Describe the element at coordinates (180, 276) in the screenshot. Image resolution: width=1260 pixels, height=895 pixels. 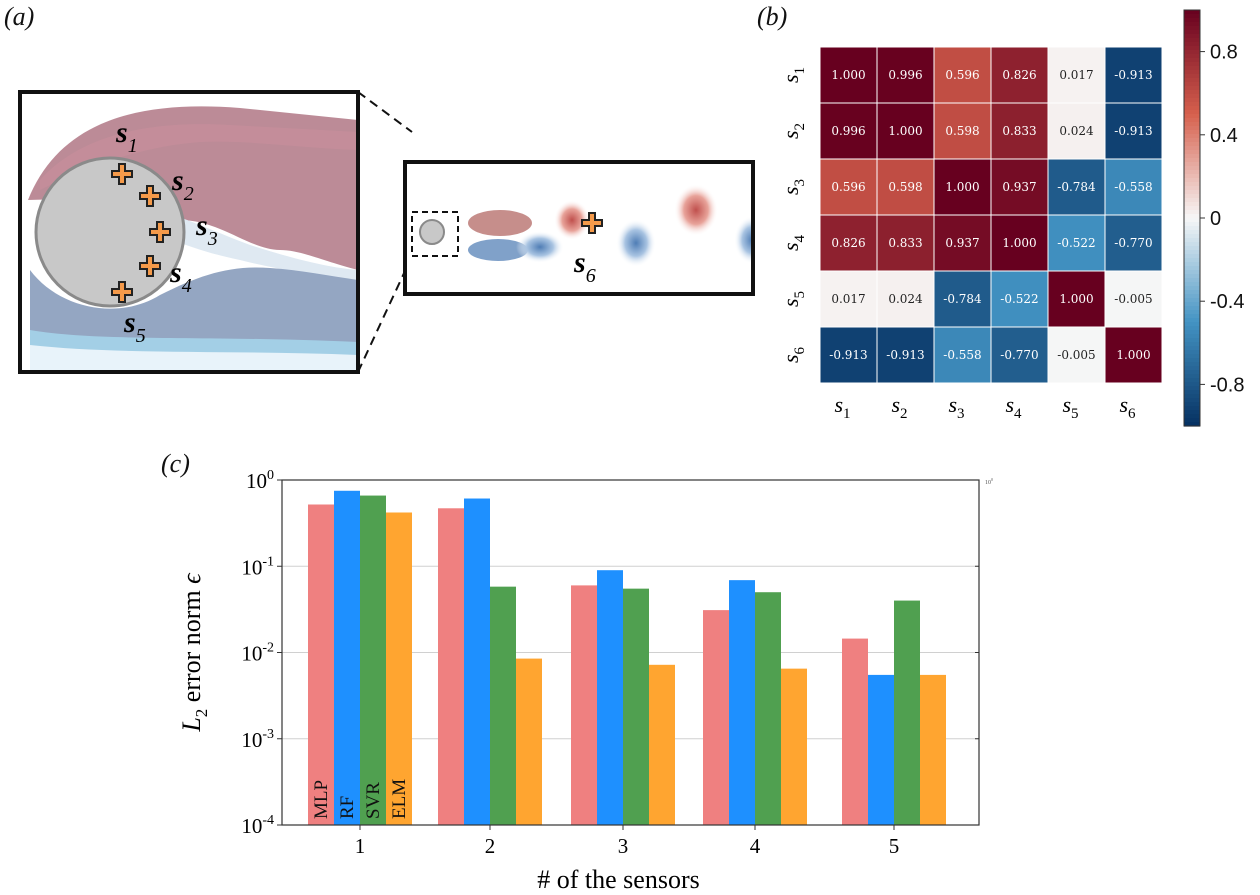
I see `sensor-label-4: s4` at that location.